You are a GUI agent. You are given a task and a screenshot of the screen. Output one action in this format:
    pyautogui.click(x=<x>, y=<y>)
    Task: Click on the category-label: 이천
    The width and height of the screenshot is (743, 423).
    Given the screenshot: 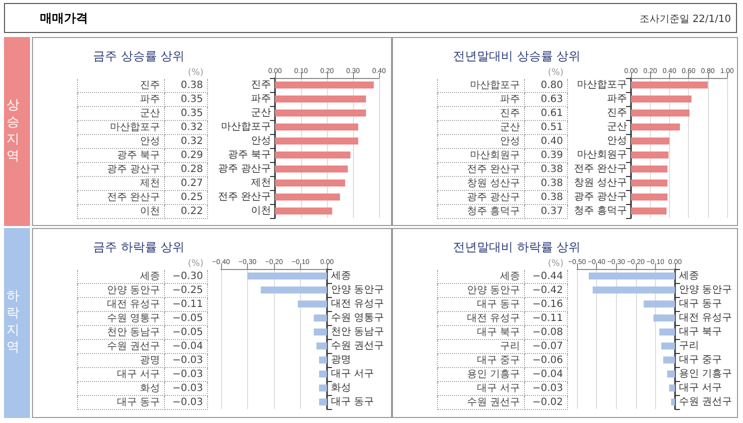 What is the action you would take?
    pyautogui.click(x=150, y=211)
    